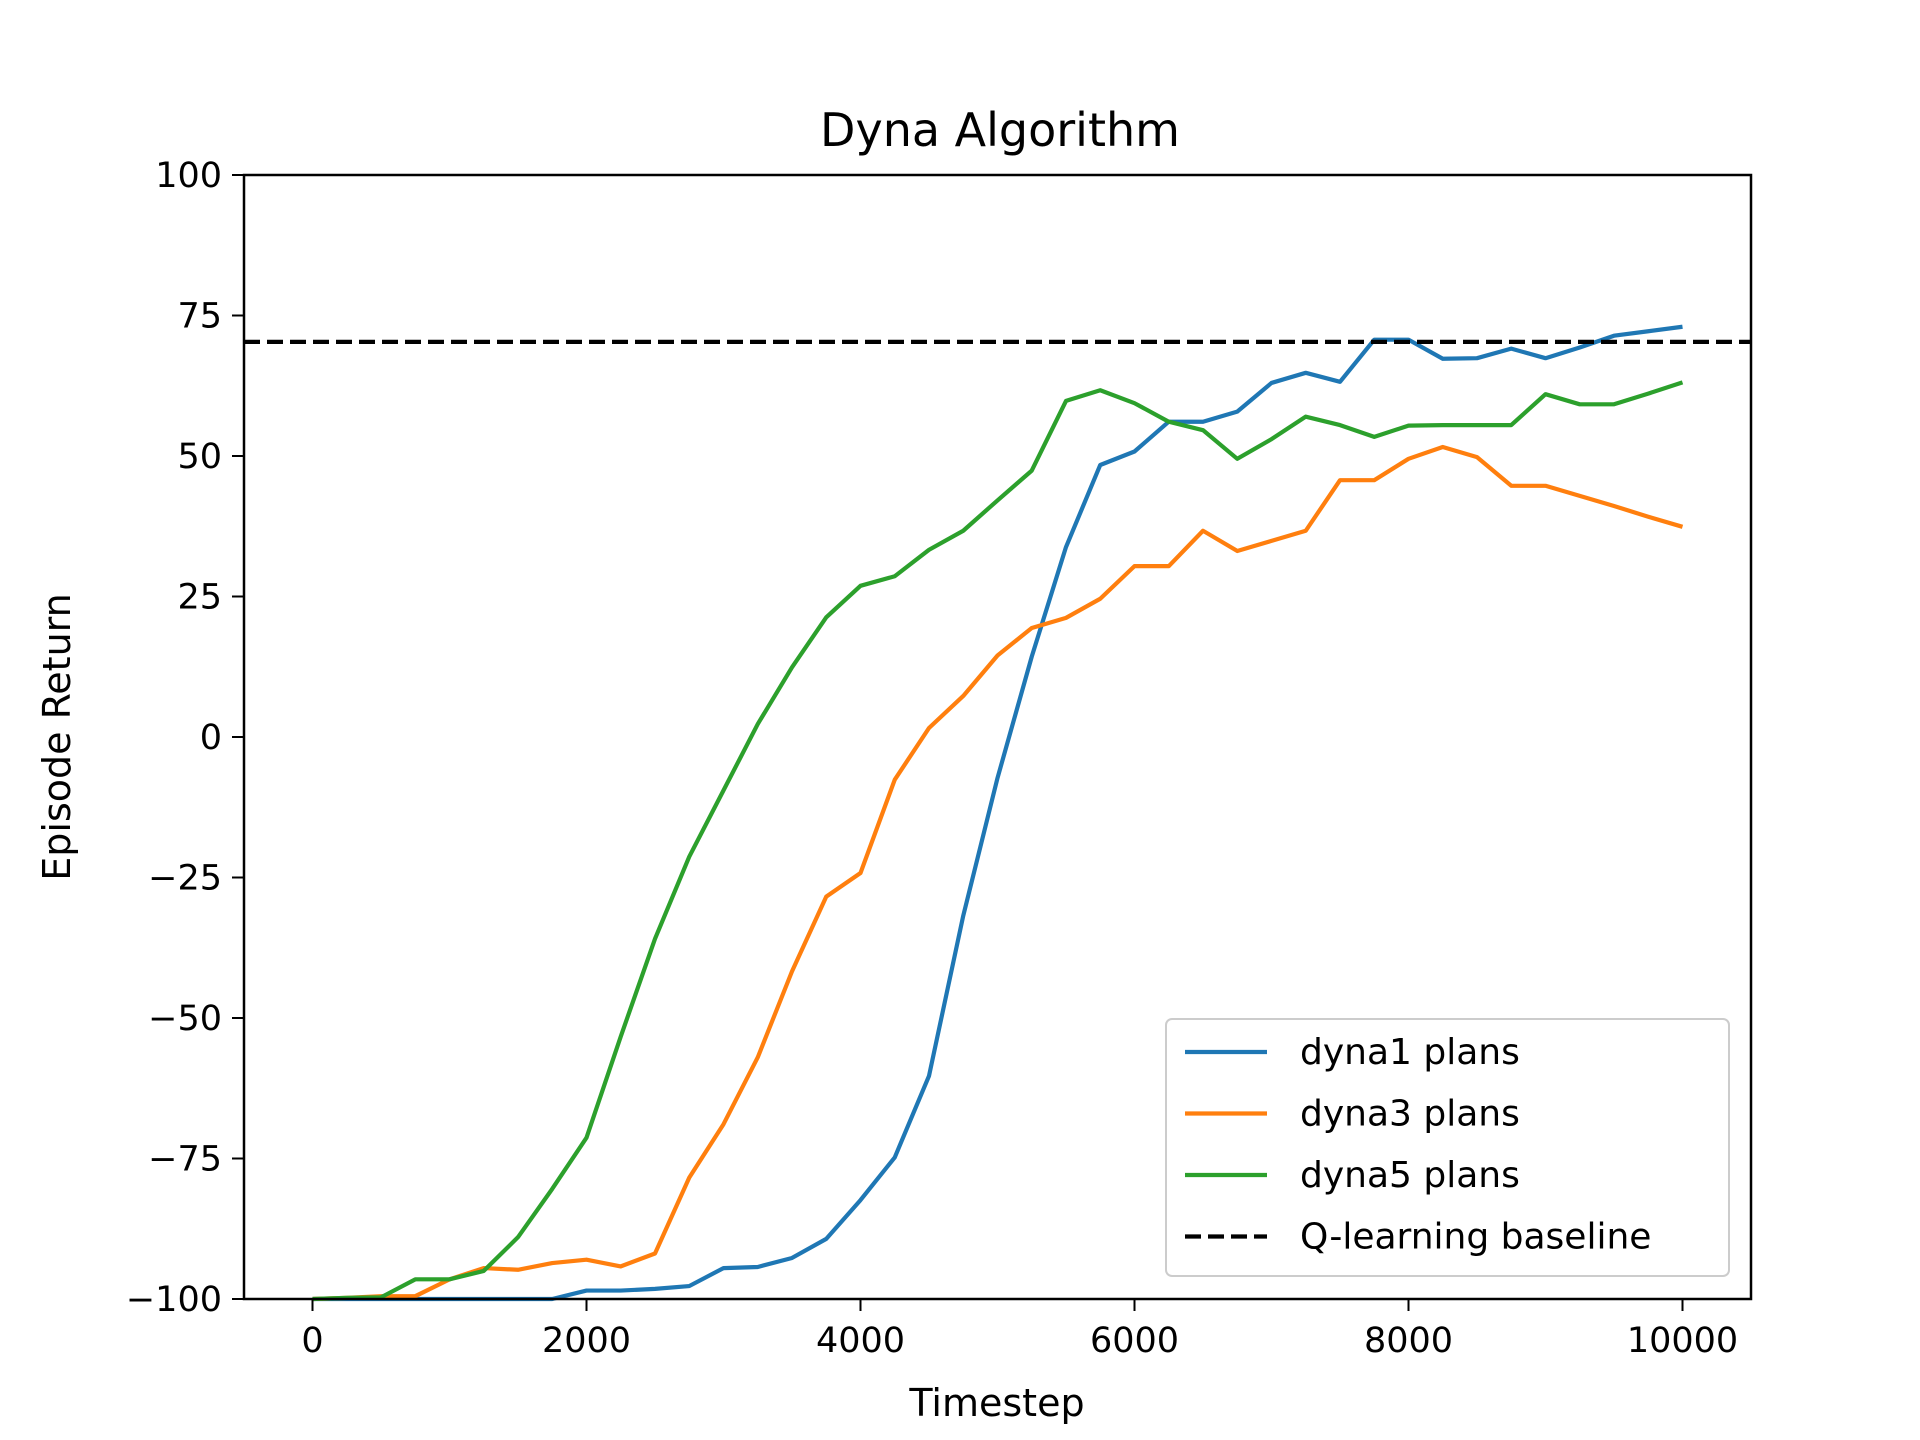 Image resolution: width=1920 pixels, height=1440 pixels. I want to click on legend-label-2: dyna3 plans, so click(1410, 1114).